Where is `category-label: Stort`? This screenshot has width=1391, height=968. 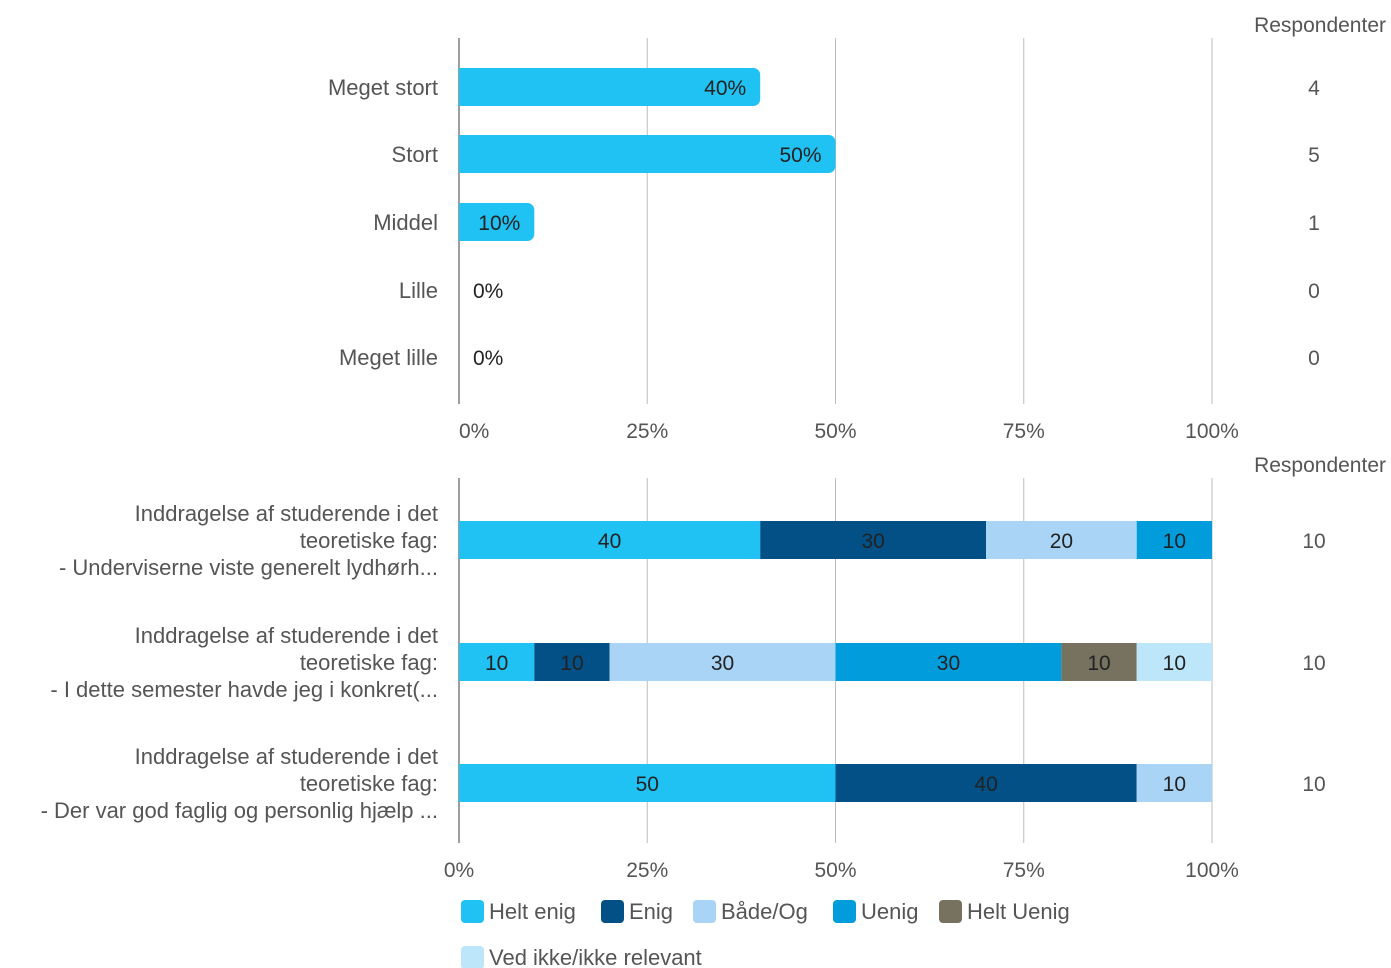 category-label: Stort is located at coordinates (415, 154).